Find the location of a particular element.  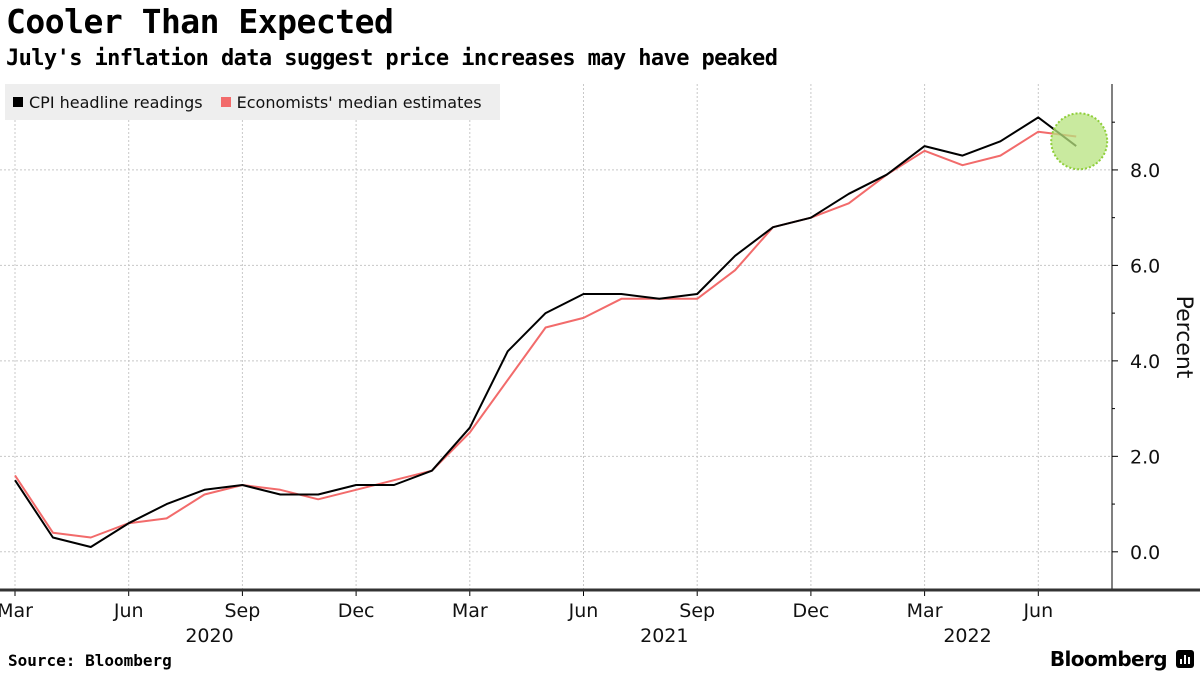

legend-item-estimates: Economists' median estimates is located at coordinates (351, 102).